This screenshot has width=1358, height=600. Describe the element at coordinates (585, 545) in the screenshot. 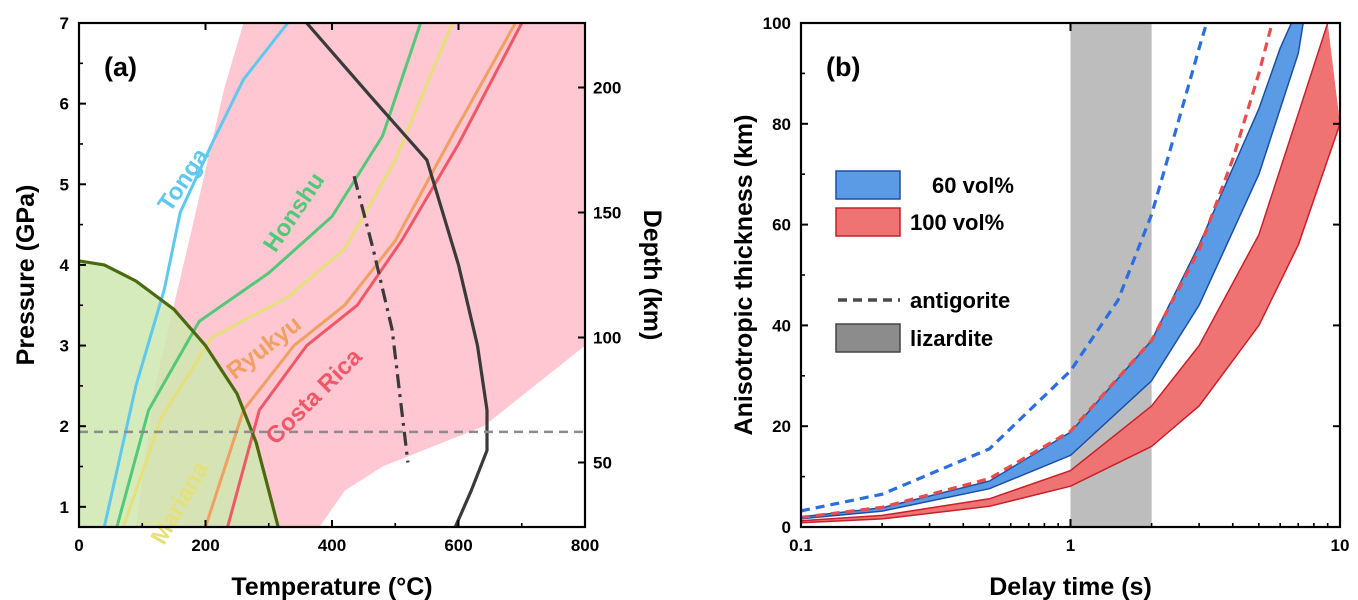

I see `a-xtick-label: 800` at that location.